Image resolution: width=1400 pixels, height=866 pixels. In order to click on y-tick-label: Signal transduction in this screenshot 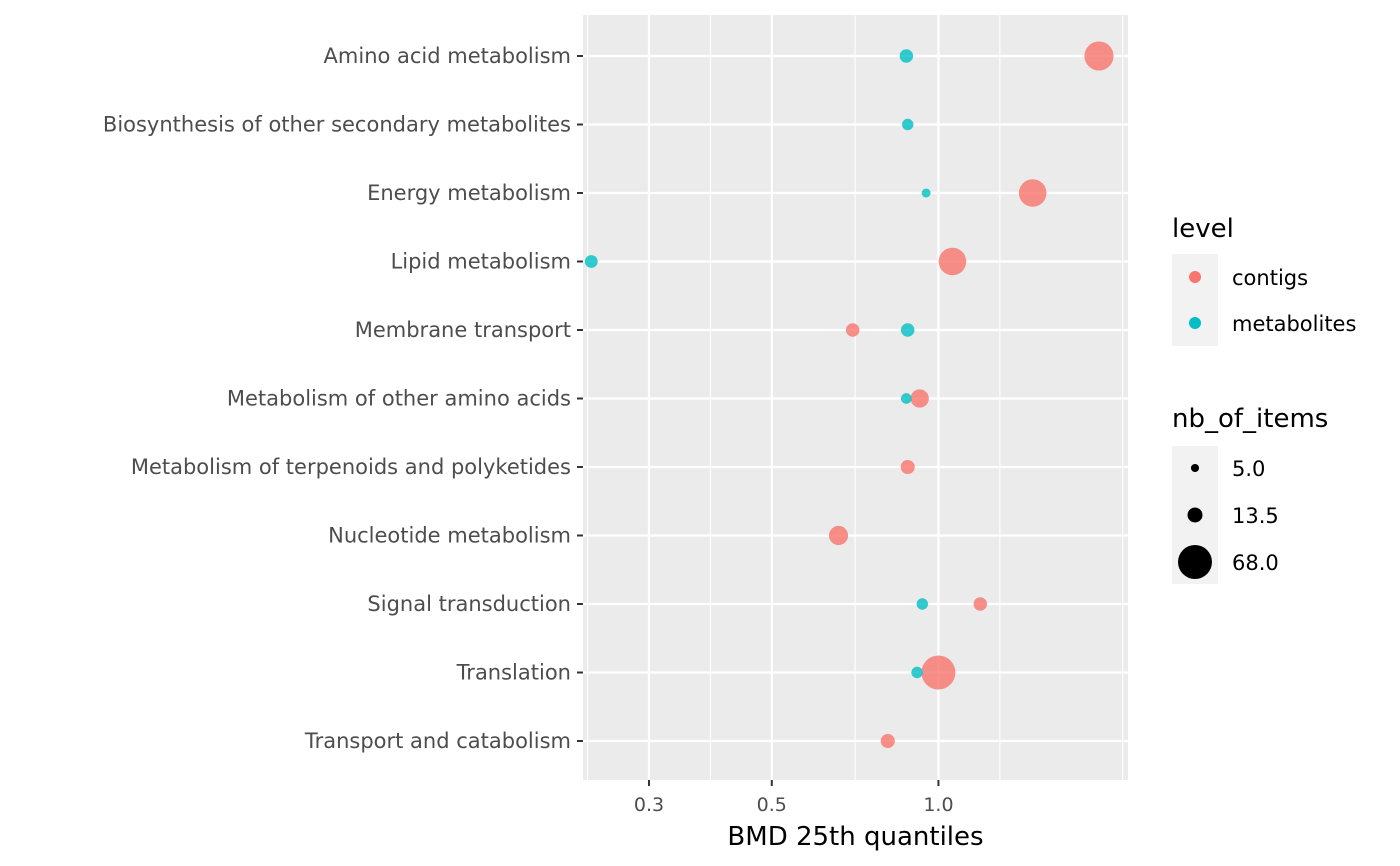, I will do `click(469, 604)`.